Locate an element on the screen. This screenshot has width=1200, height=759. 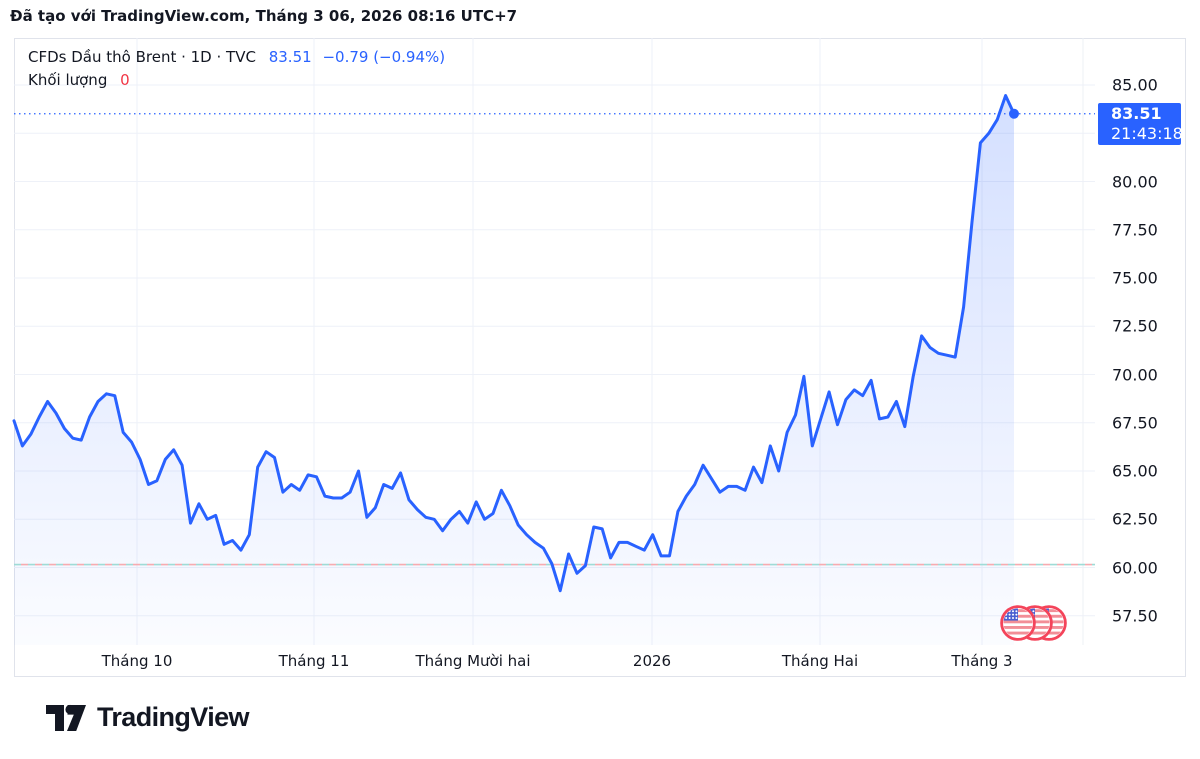
price-tick-label: 62.50 is located at coordinates (1135, 519).